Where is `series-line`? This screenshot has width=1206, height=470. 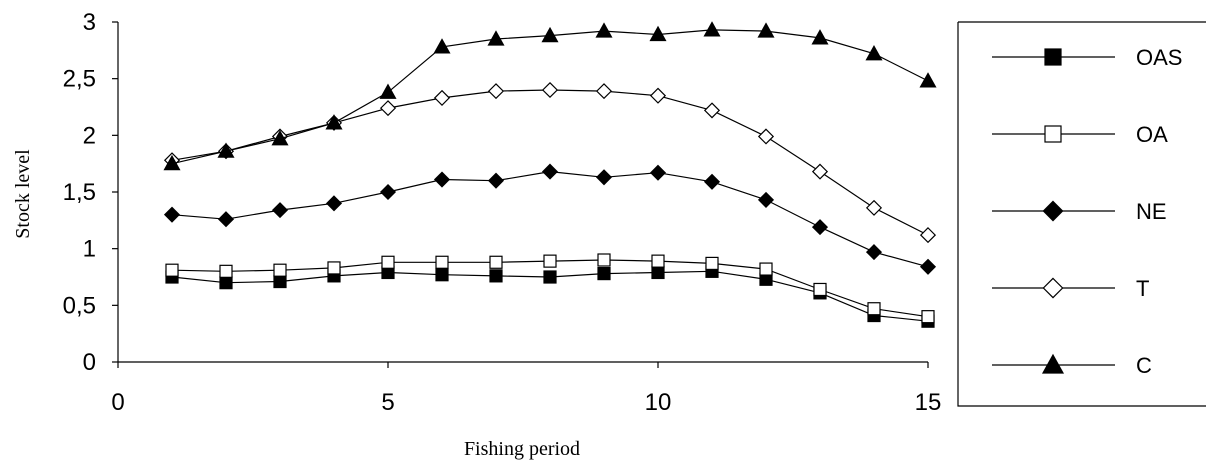
series-line is located at coordinates (550, 219).